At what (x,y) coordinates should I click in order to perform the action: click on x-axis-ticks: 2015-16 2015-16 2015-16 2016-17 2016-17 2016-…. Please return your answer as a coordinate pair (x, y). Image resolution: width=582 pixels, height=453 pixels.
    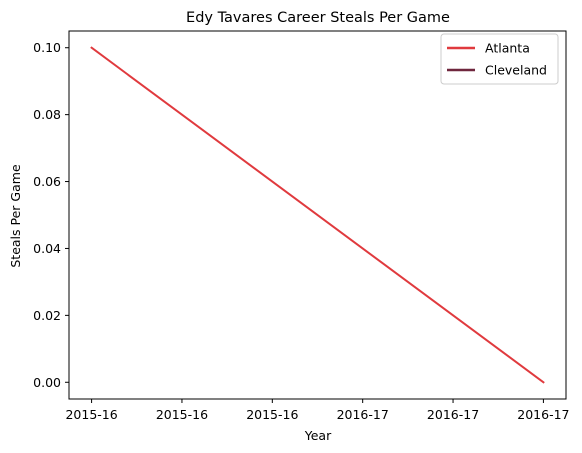
    Looking at the image, I should click on (317, 410).